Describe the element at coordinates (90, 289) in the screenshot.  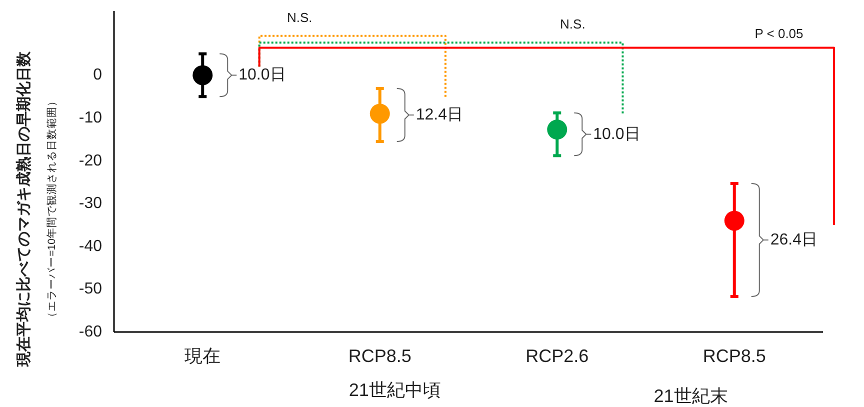
I see `y-tick-label: -50` at that location.